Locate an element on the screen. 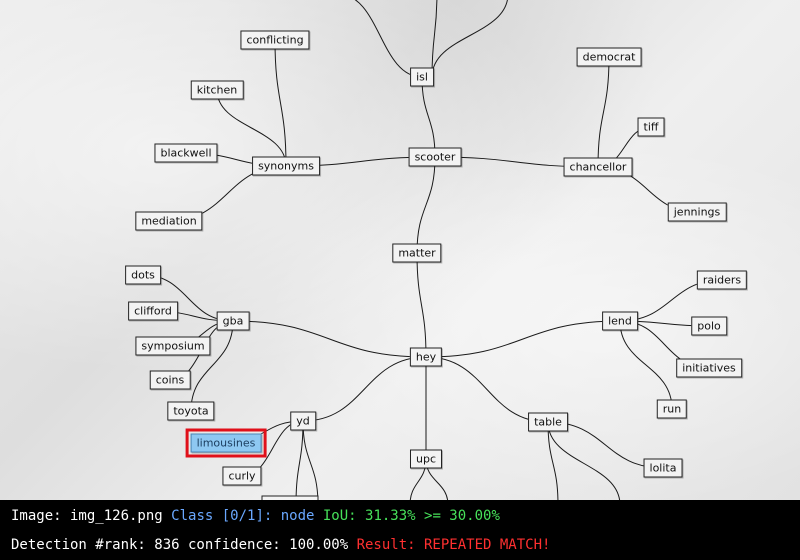  node-toyota: toyota is located at coordinates (191, 411).